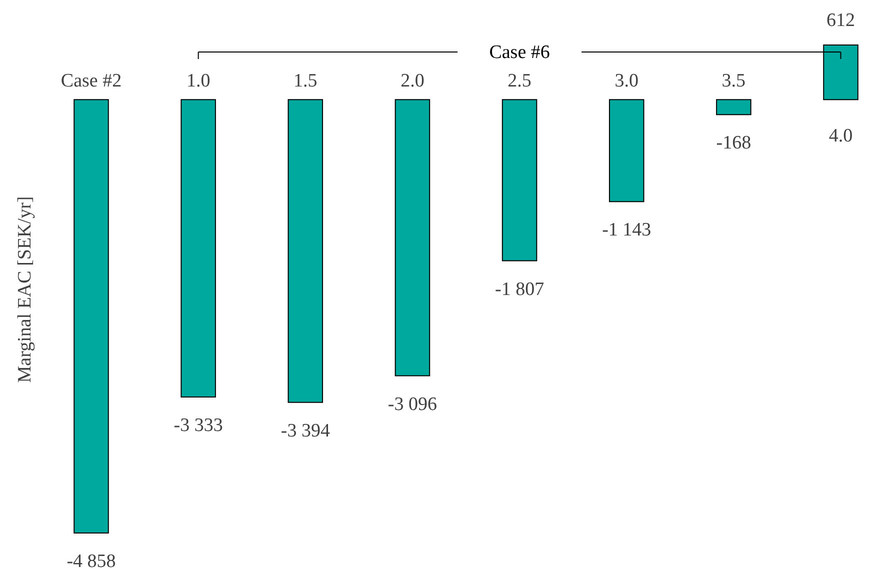 Image resolution: width=892 pixels, height=572 pixels. Describe the element at coordinates (198, 425) in the screenshot. I see `data-label: -3 333` at that location.